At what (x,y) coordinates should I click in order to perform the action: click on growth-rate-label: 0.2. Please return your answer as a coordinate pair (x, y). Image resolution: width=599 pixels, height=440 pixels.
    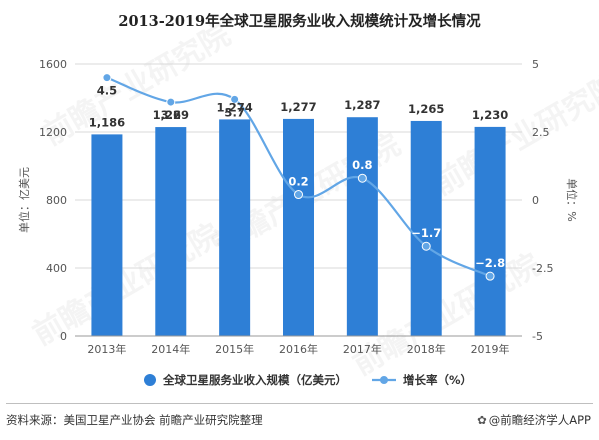
    Looking at the image, I should click on (298, 182).